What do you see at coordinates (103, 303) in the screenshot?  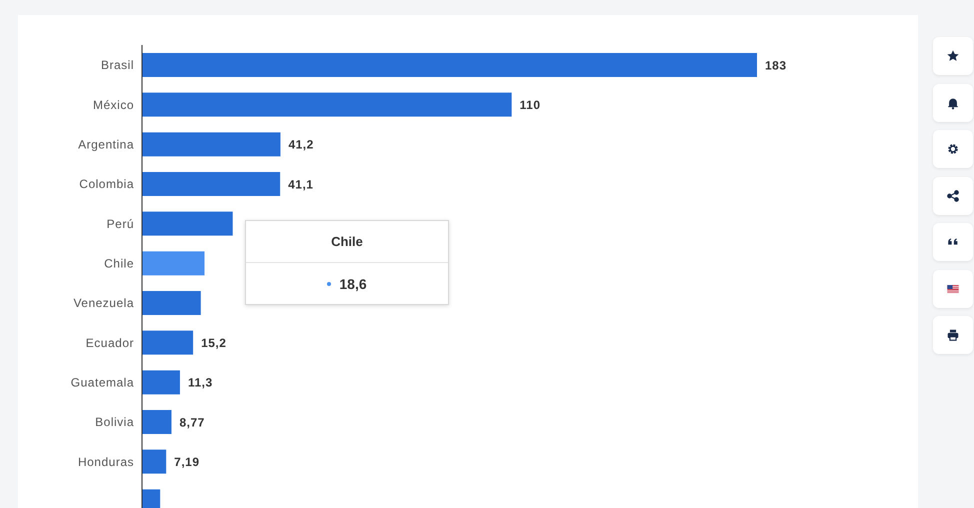 I see `y-tick-label: Venezuela` at bounding box center [103, 303].